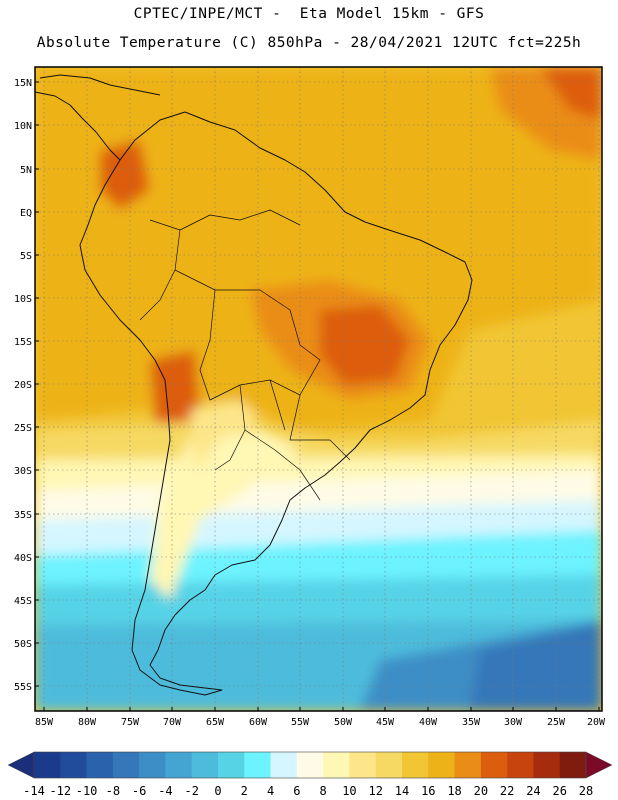  I want to click on lon-label: 80W, so click(87, 722).